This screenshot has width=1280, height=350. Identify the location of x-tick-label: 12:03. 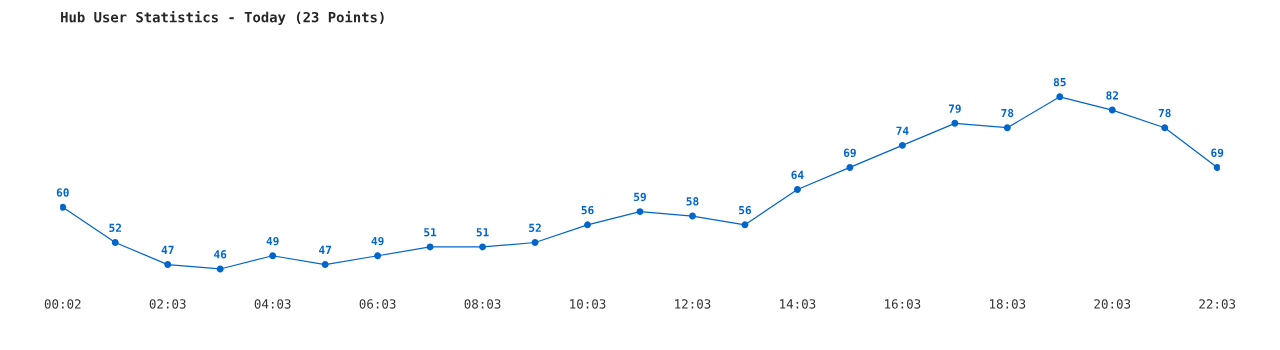
(693, 304).